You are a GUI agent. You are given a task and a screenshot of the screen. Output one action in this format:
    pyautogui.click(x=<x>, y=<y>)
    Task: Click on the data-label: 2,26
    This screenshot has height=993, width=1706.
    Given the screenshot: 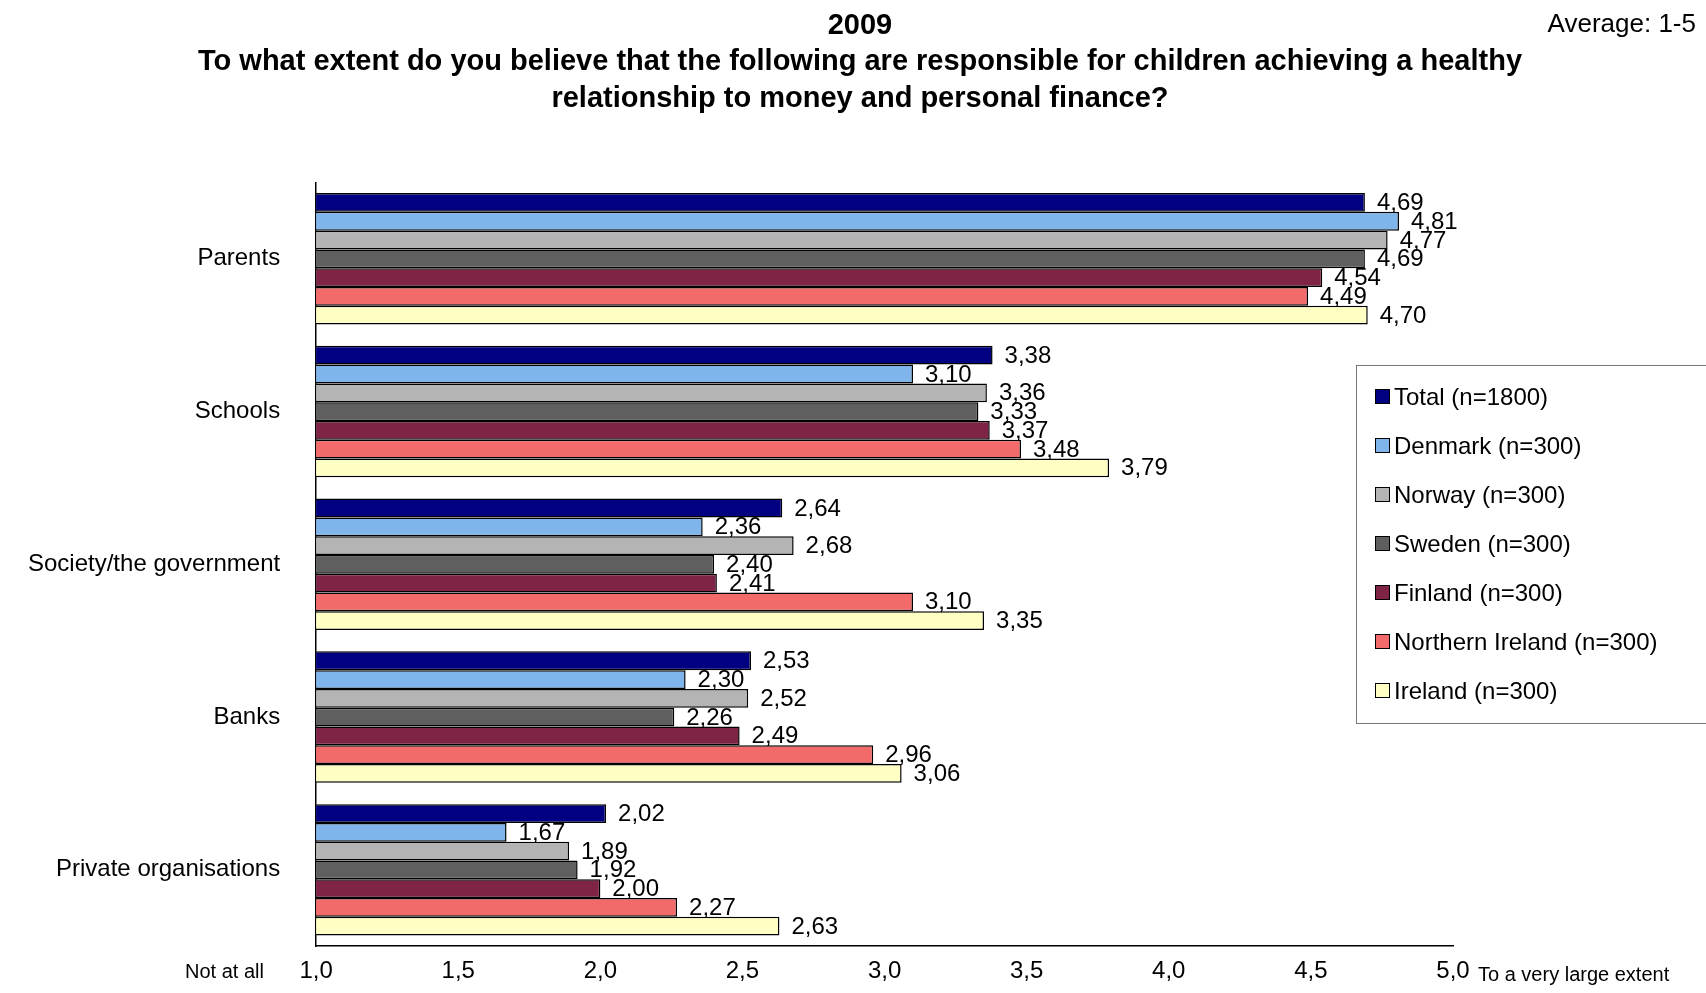 What is the action you would take?
    pyautogui.click(x=709, y=716)
    